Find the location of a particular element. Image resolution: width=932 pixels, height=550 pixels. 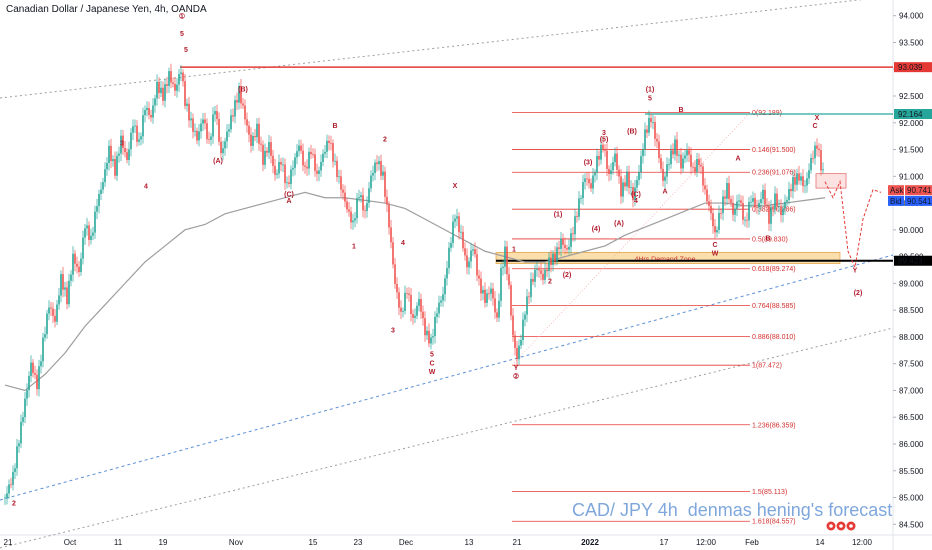

y-tick-label: 92.000 is located at coordinates (911, 123).